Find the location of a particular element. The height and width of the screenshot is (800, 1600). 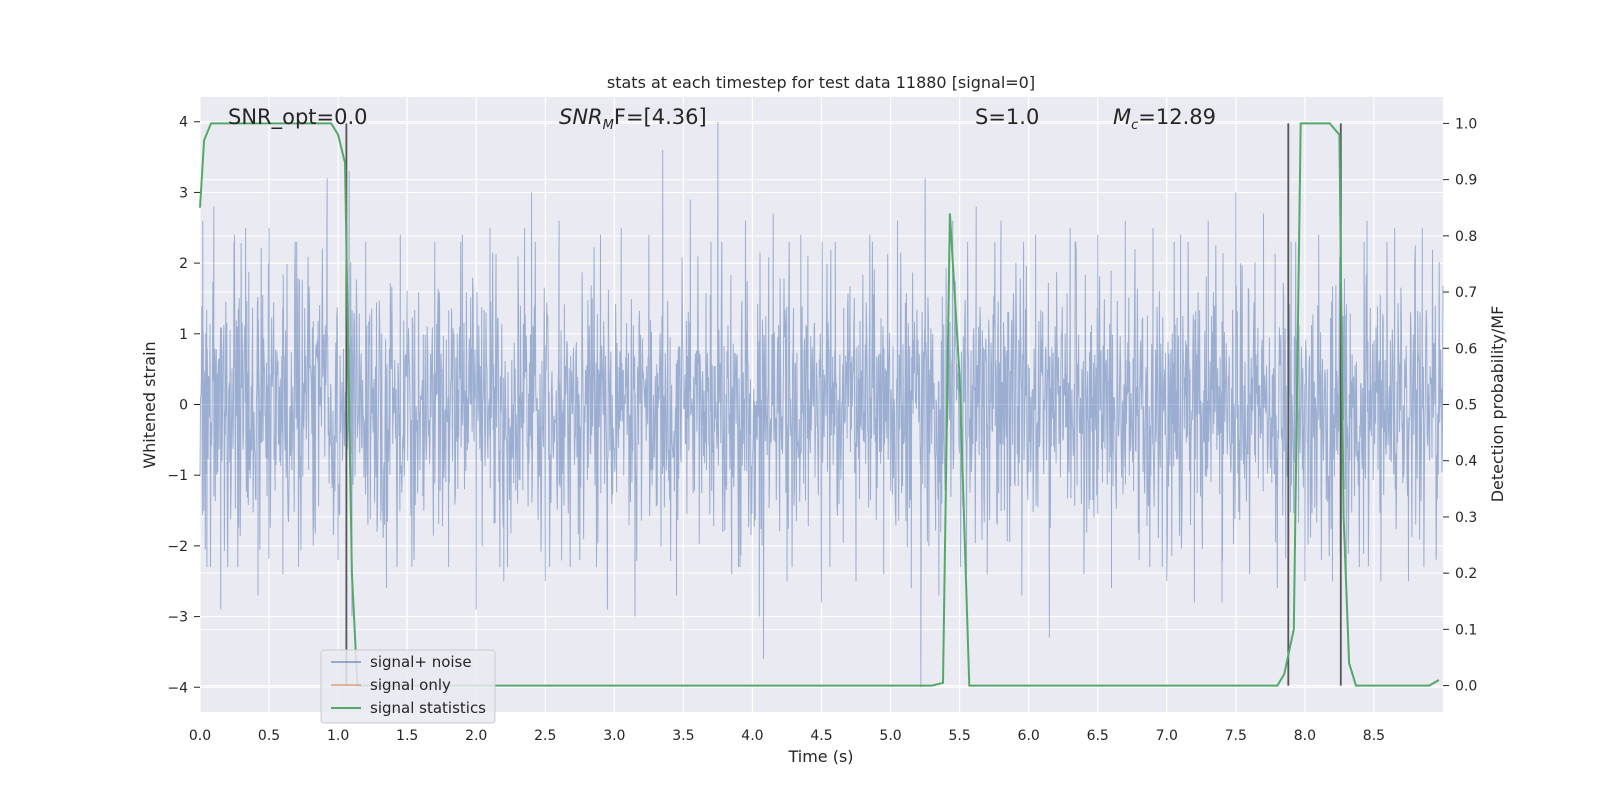

x-tick-label-17: 8.5 is located at coordinates (1374, 736).